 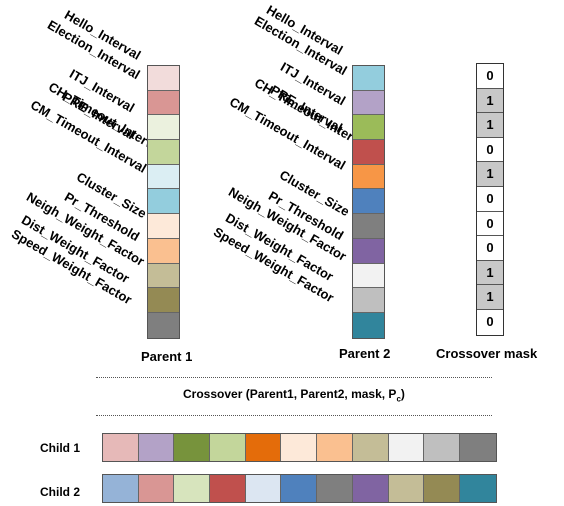 I want to click on crossover-formula: Crossover (Parent1, Parent2, mask, Pc), so click(x=294, y=395).